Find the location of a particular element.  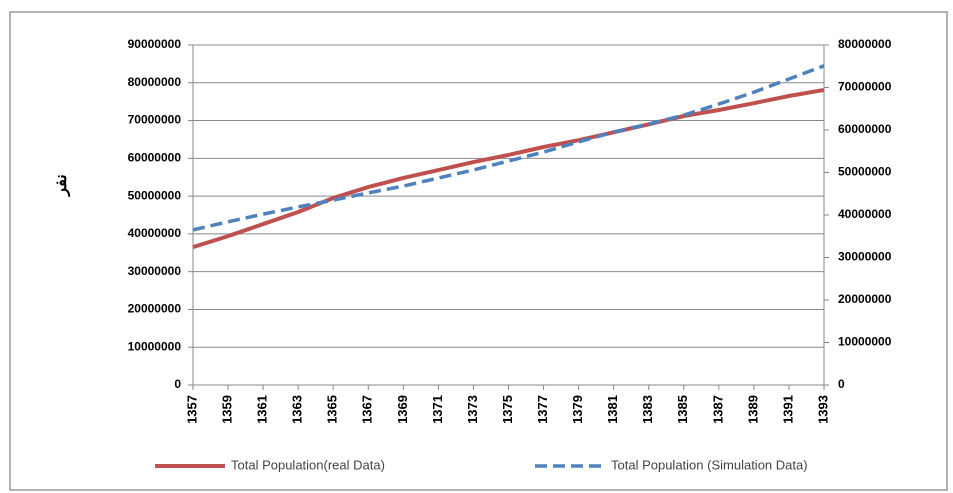

x-tick-label: 1375 is located at coordinates (507, 409).